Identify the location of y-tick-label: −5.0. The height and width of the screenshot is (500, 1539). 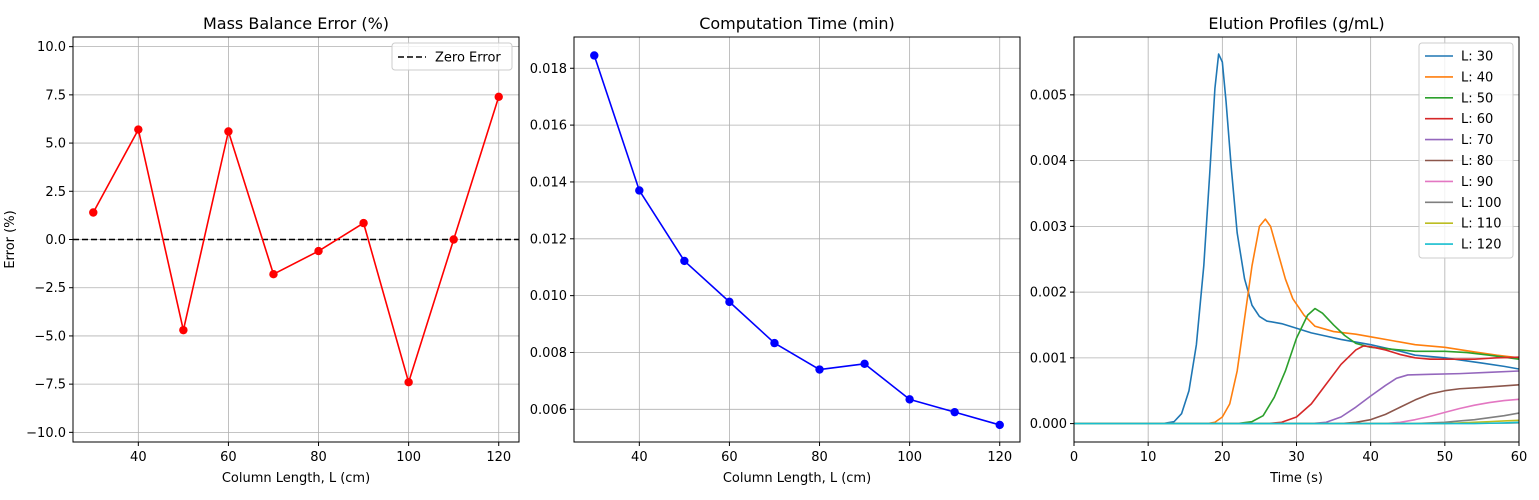
(50, 336).